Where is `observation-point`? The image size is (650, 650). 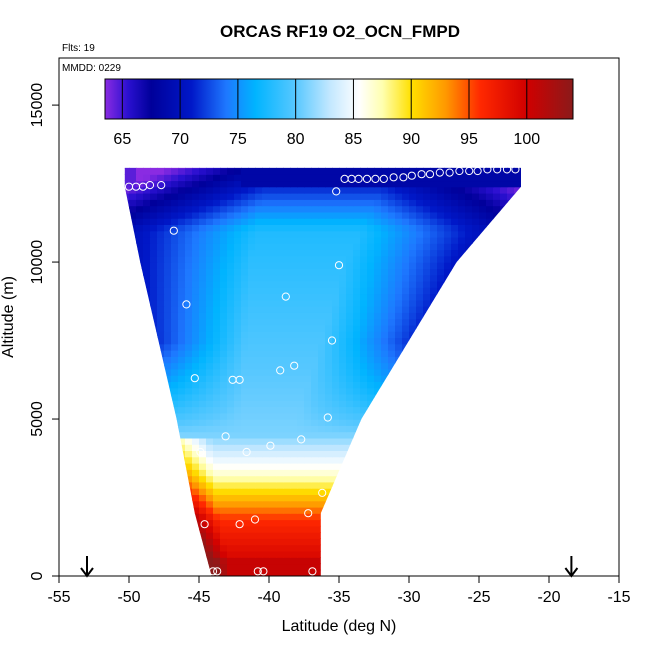
observation-point is located at coordinates (358, 178).